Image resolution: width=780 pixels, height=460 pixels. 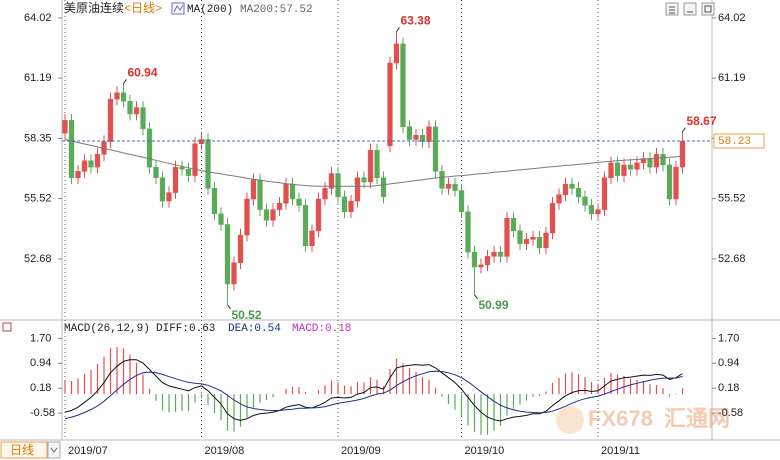 What do you see at coordinates (247, 315) in the screenshot?
I see `annotation-label: 50.52` at bounding box center [247, 315].